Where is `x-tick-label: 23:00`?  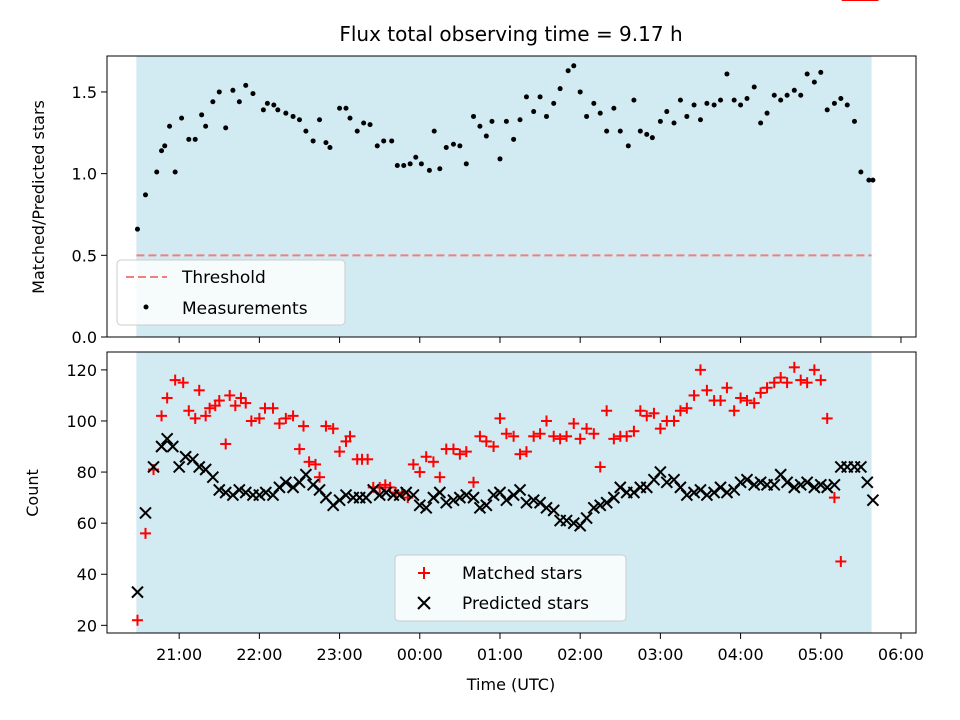 x-tick-label: 23:00 is located at coordinates (340, 654).